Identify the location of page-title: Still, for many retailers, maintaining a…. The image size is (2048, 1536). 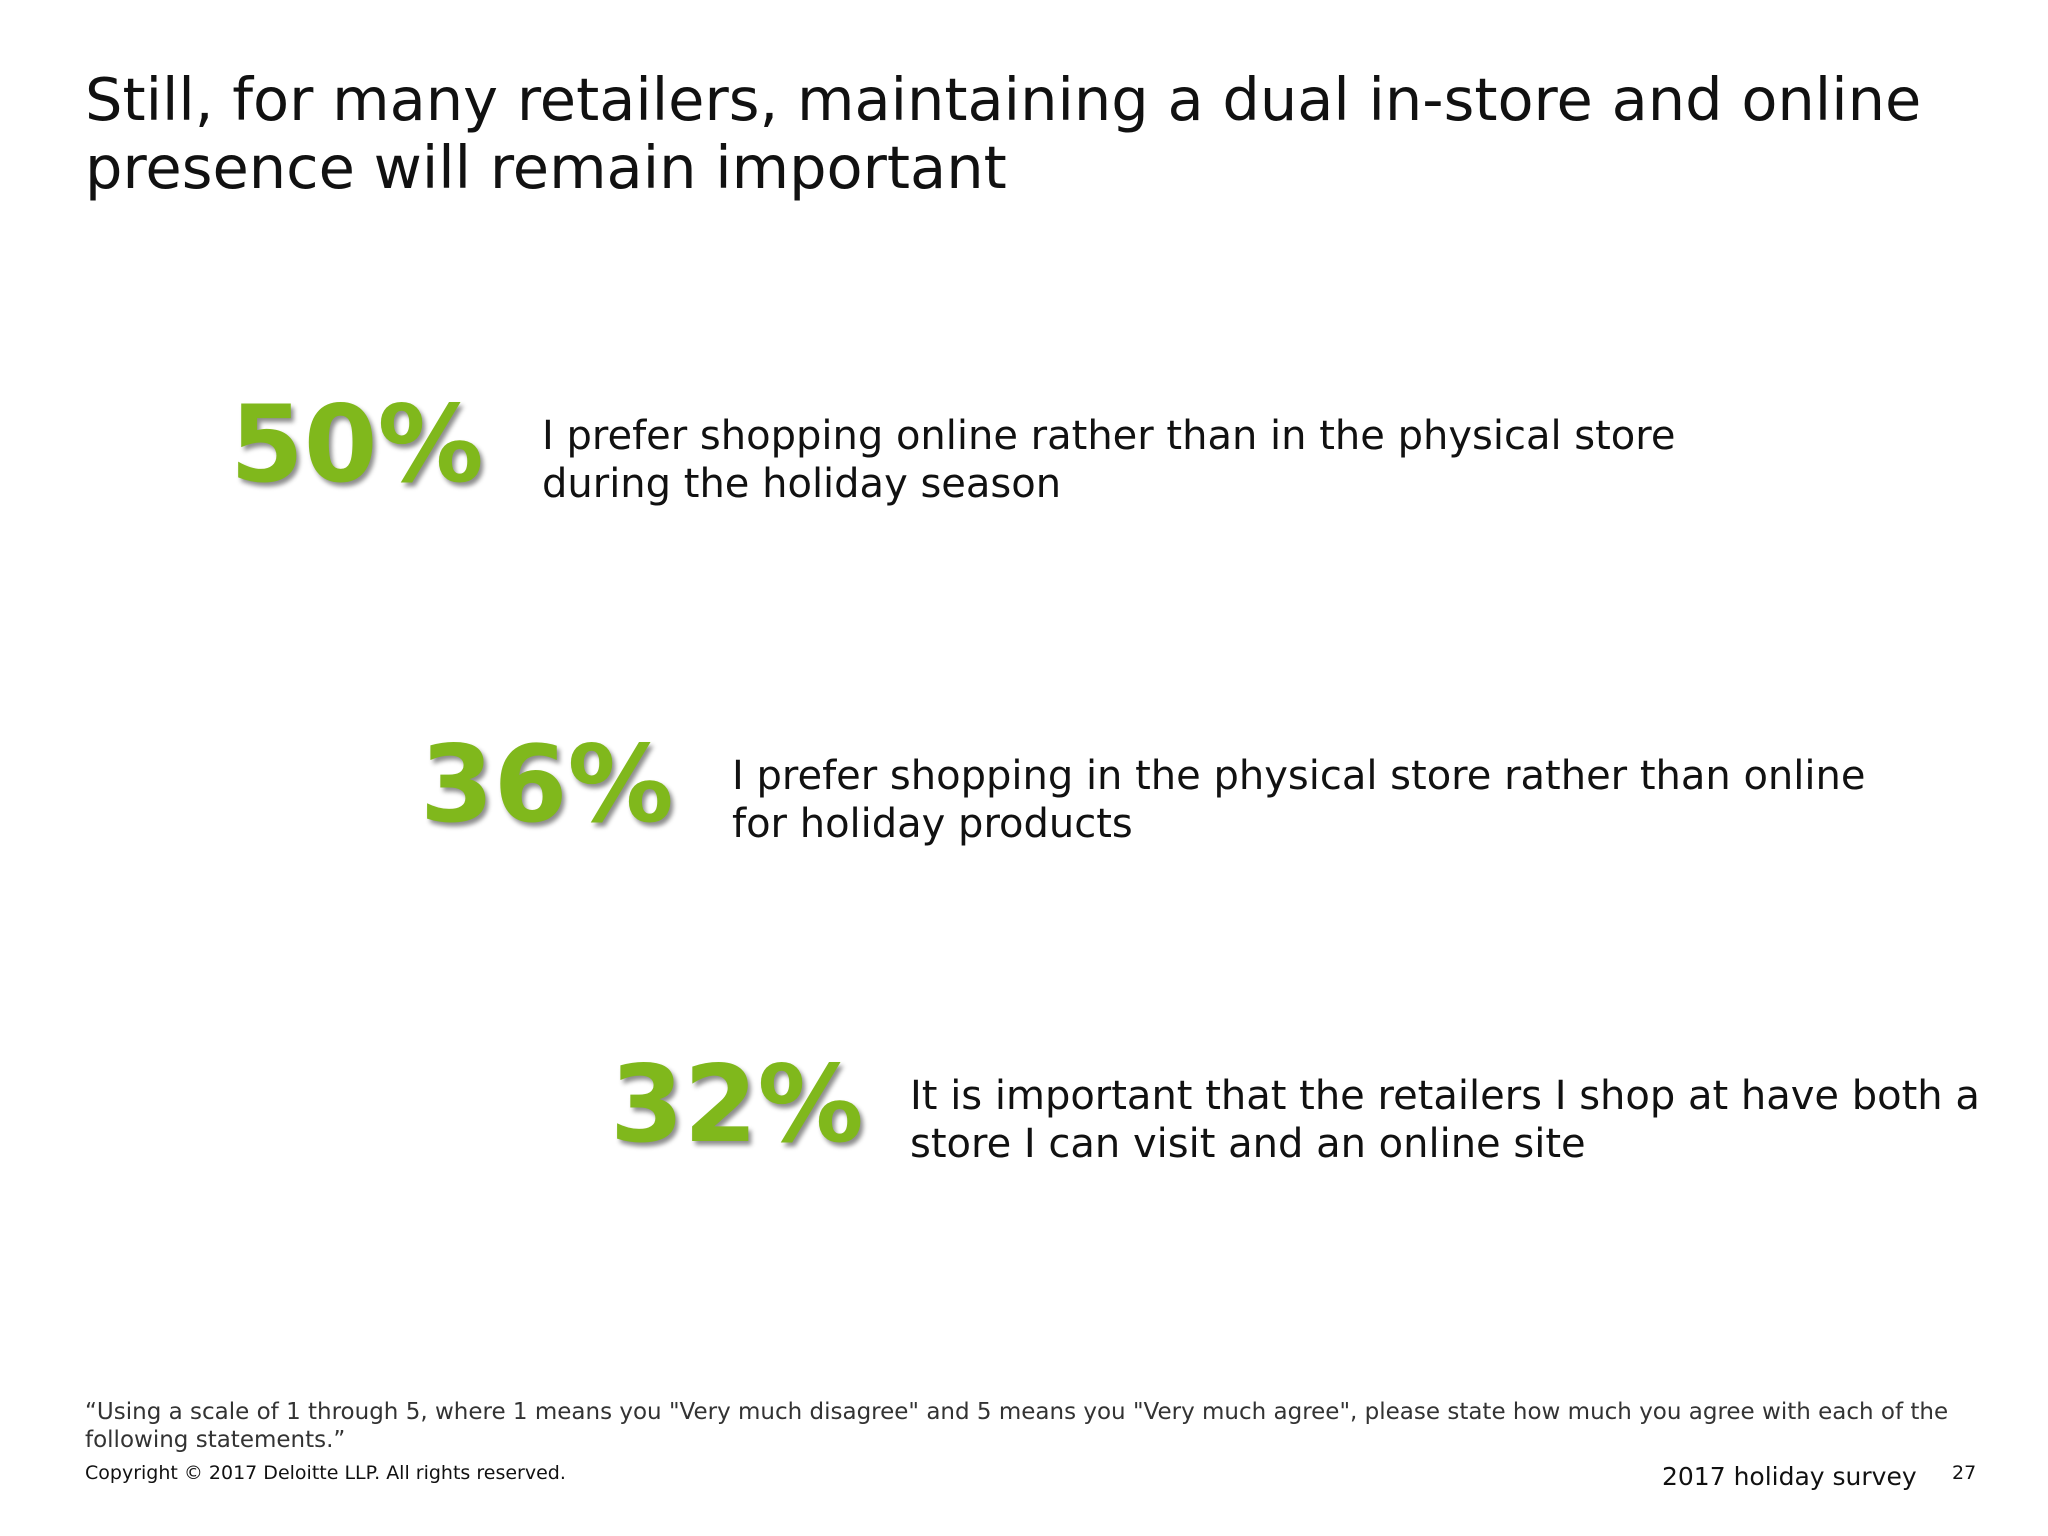
(1003, 133).